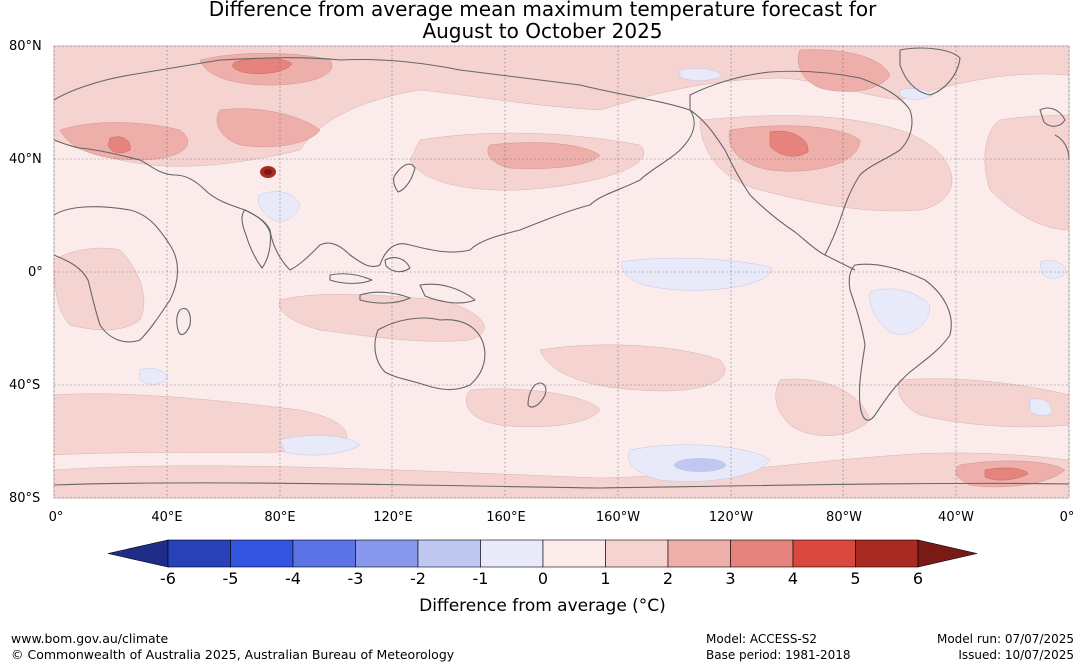 Image resolution: width=1085 pixels, height=667 pixels. Describe the element at coordinates (293, 578) in the screenshot. I see `colorbar-tick-label: -4` at that location.